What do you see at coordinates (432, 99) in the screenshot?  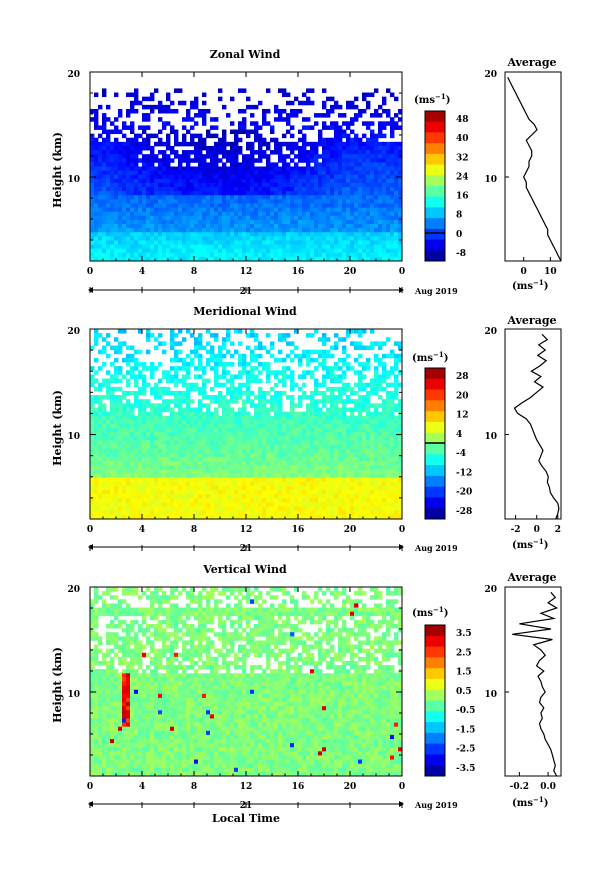 I see `colorbar-unit: (ms−1)` at bounding box center [432, 99].